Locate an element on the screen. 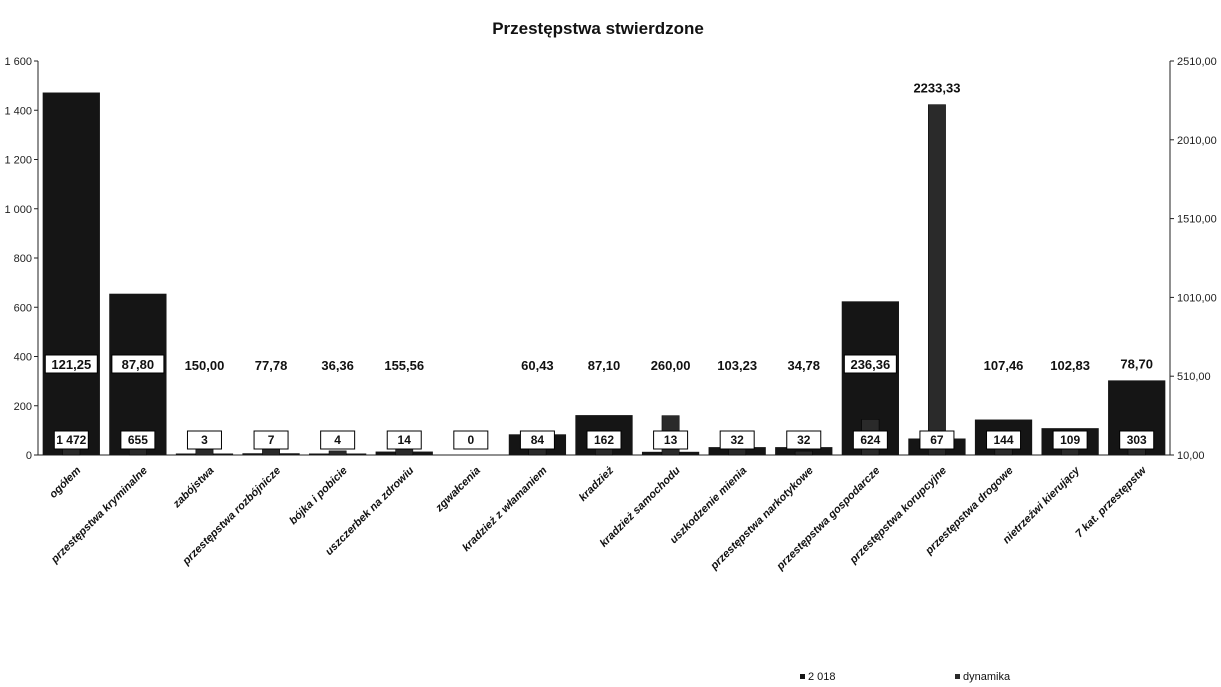 This screenshot has width=1221, height=687. data-label-2018: 67 is located at coordinates (937, 440).